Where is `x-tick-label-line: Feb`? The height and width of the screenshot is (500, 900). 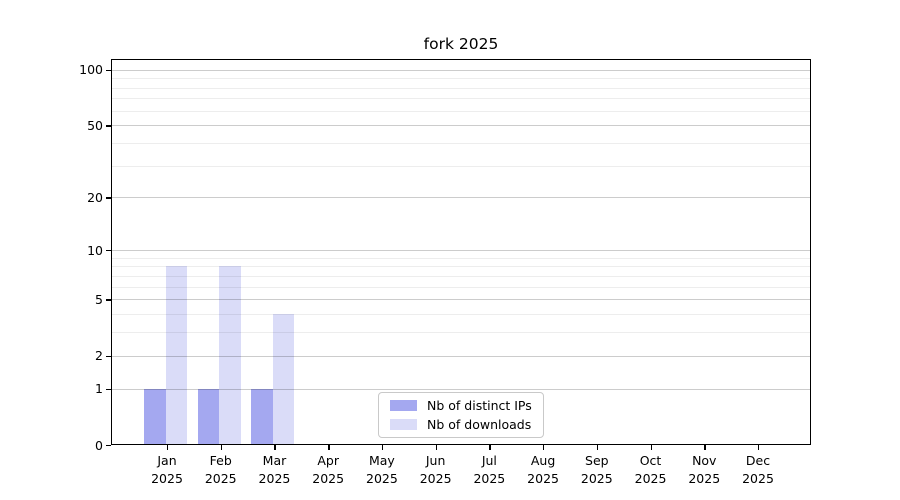
x-tick-label-line: Feb is located at coordinates (220, 460).